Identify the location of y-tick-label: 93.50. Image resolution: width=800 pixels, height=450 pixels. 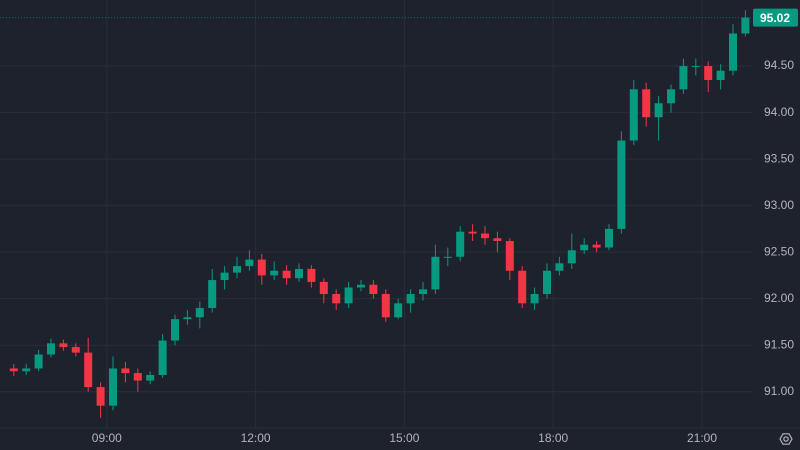
(779, 158).